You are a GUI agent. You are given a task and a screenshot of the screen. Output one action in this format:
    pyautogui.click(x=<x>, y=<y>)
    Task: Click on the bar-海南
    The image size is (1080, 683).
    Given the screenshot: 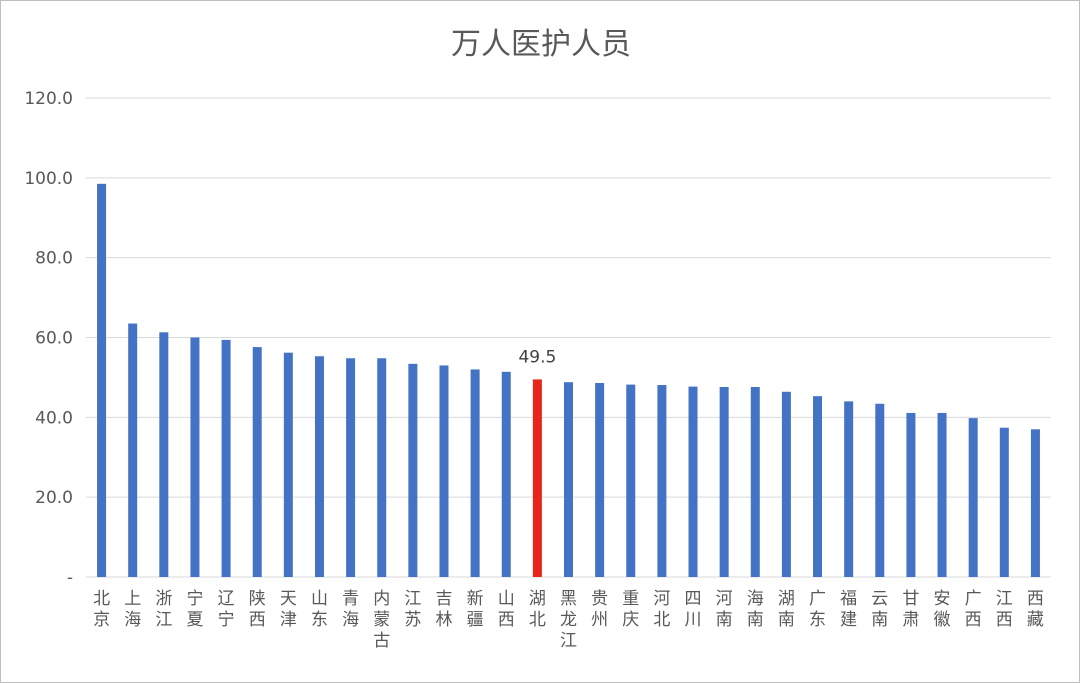 What is the action you would take?
    pyautogui.click(x=755, y=481)
    